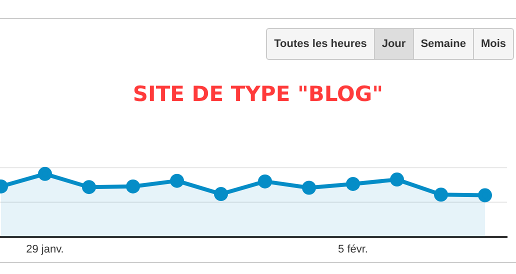 The width and height of the screenshot is (516, 274). What do you see at coordinates (258, 94) in the screenshot?
I see `chart-title: SITE DE TYPE "BLOG"` at bounding box center [258, 94].